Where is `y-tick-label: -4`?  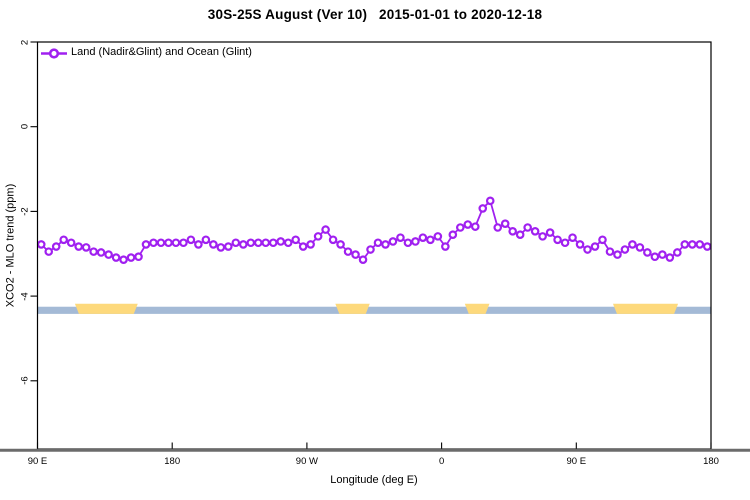 y-tick-label: -4 is located at coordinates (25, 296).